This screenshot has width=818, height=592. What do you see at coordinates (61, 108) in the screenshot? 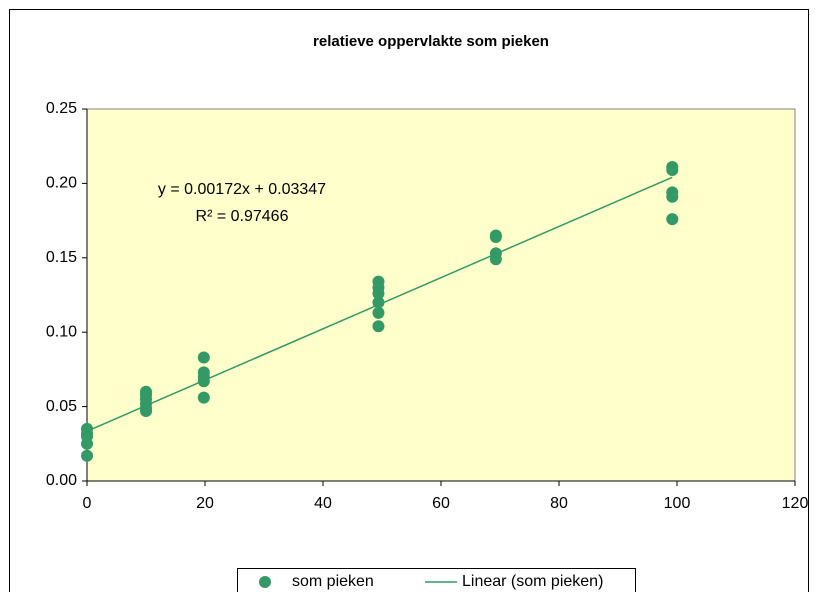
I see `y-tick-label: 0.25` at bounding box center [61, 108].